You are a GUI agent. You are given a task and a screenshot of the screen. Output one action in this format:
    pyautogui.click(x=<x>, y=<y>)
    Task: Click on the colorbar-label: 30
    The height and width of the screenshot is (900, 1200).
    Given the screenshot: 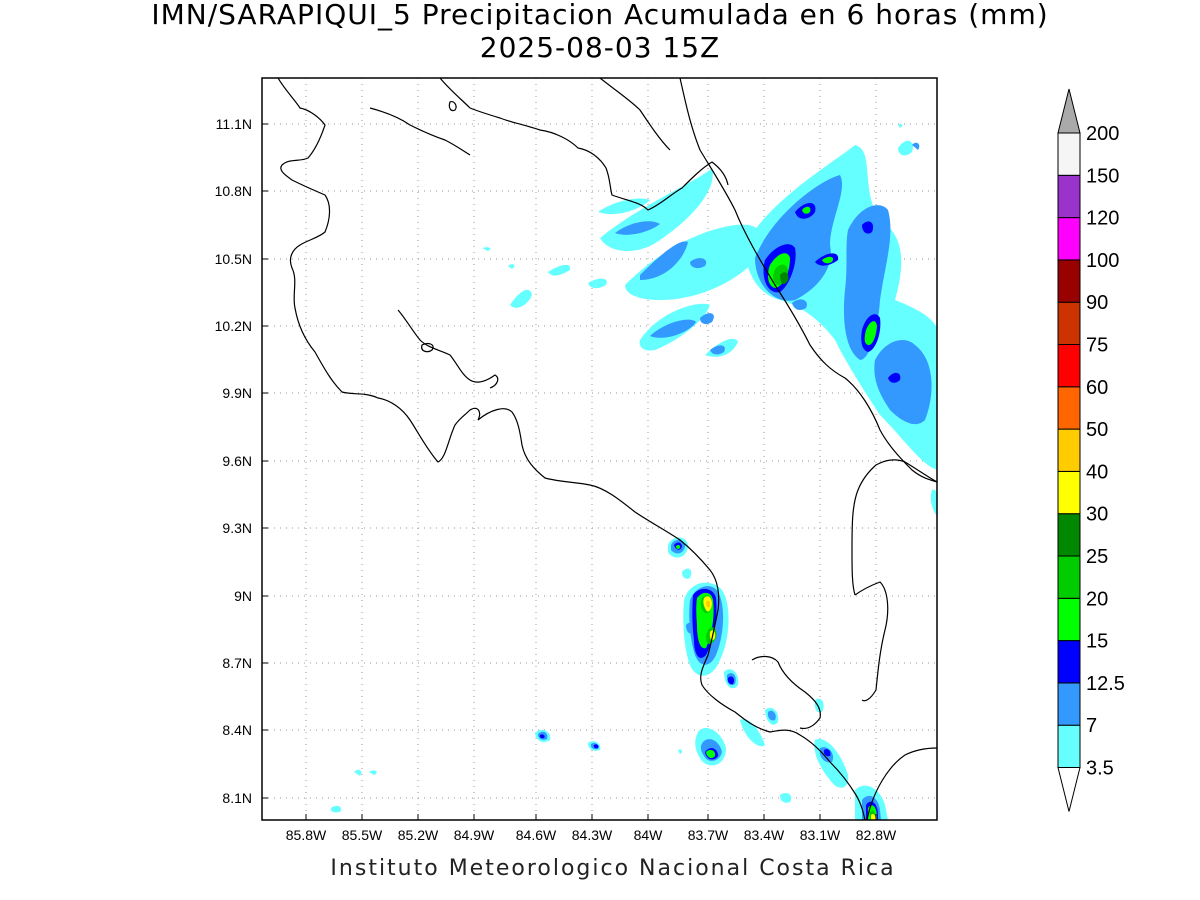 What is the action you would take?
    pyautogui.click(x=1097, y=515)
    